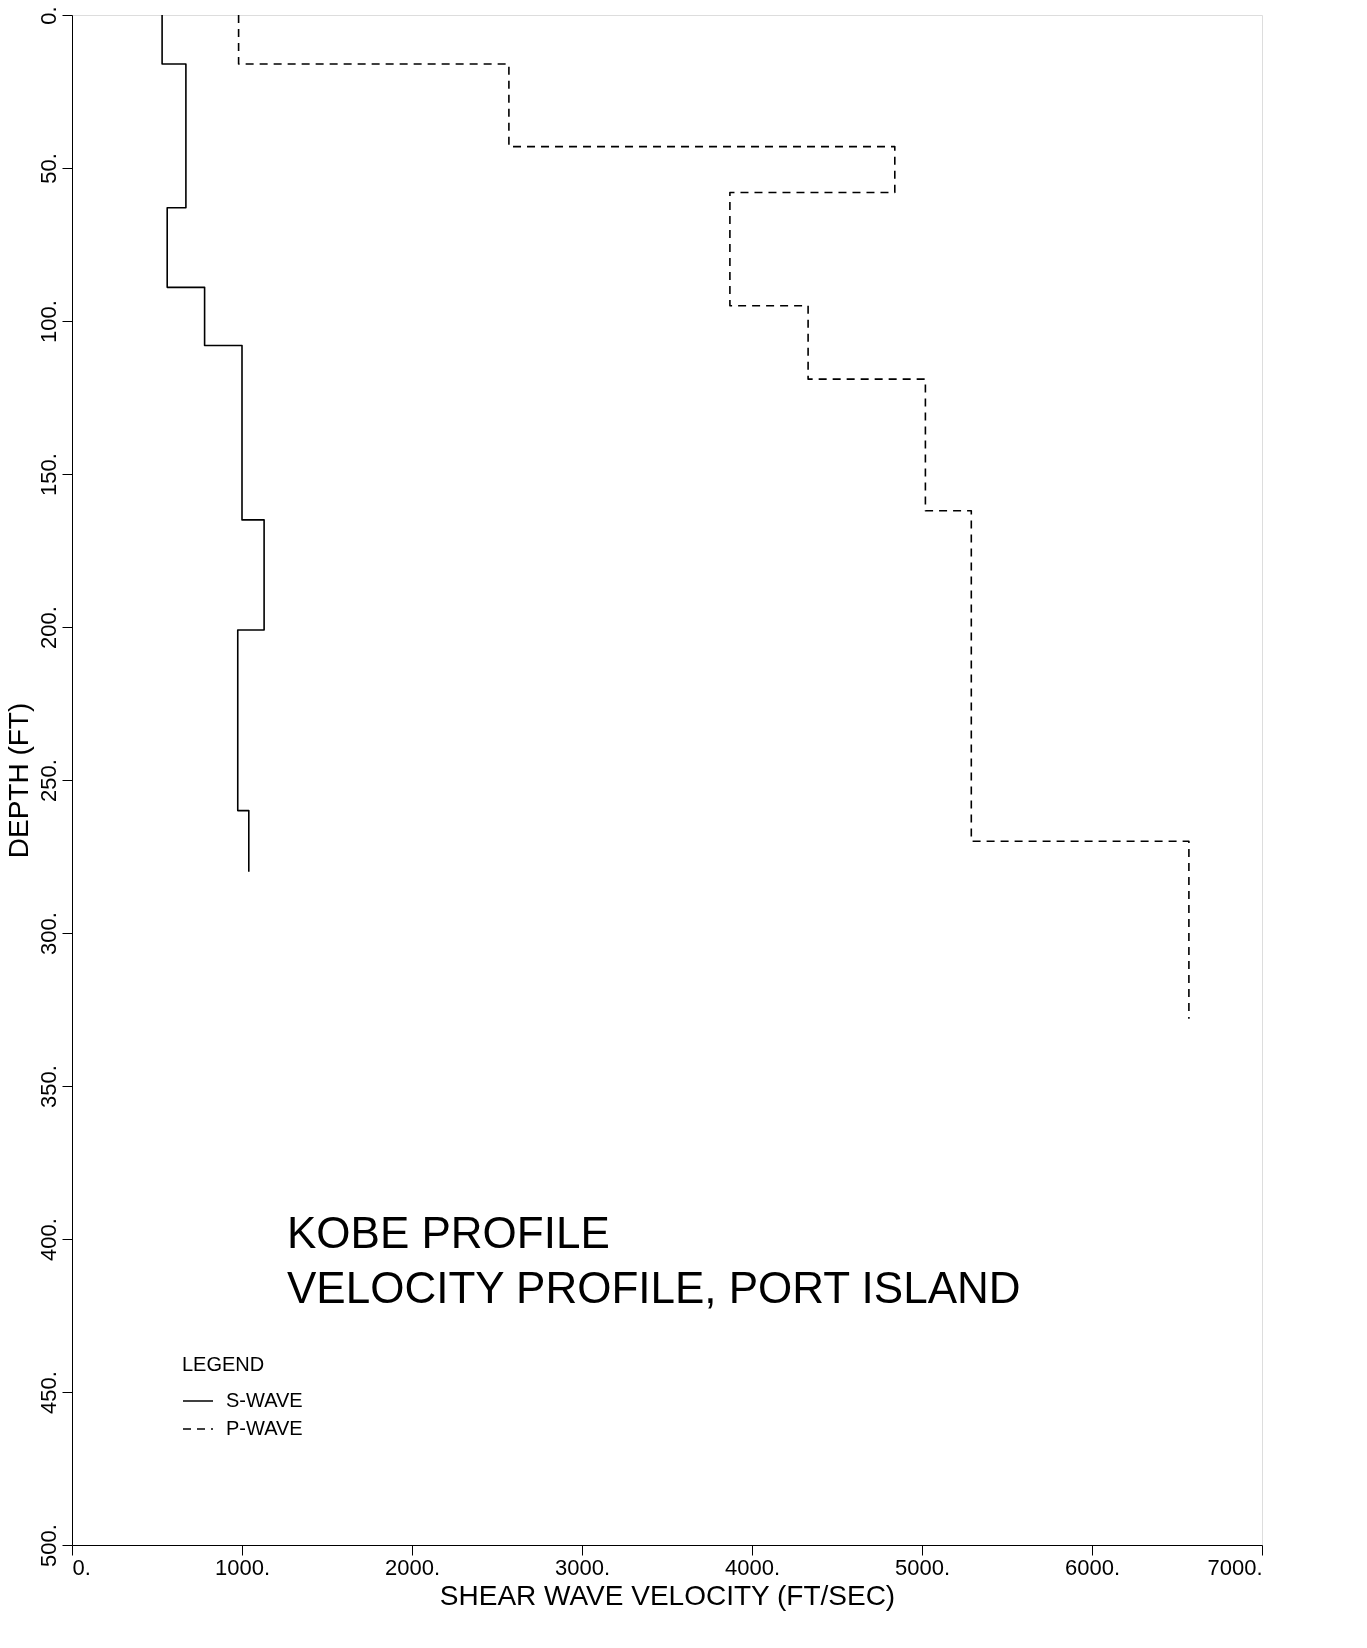  Describe the element at coordinates (48, 627) in the screenshot. I see `y-tick-label: 200.` at that location.